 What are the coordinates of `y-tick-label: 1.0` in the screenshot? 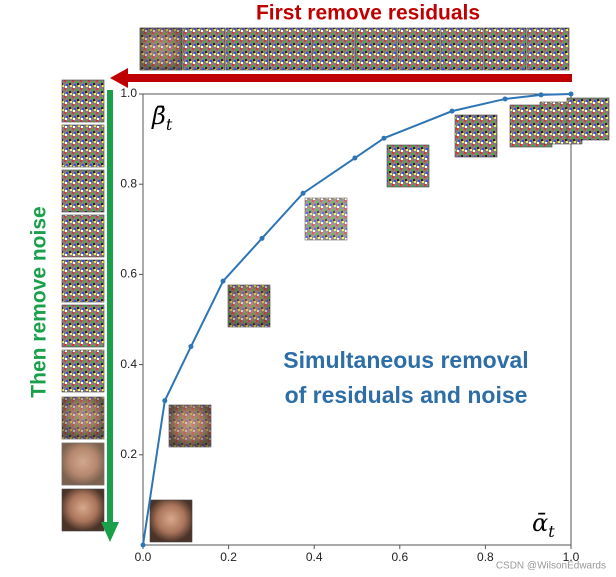 It's located at (128, 93).